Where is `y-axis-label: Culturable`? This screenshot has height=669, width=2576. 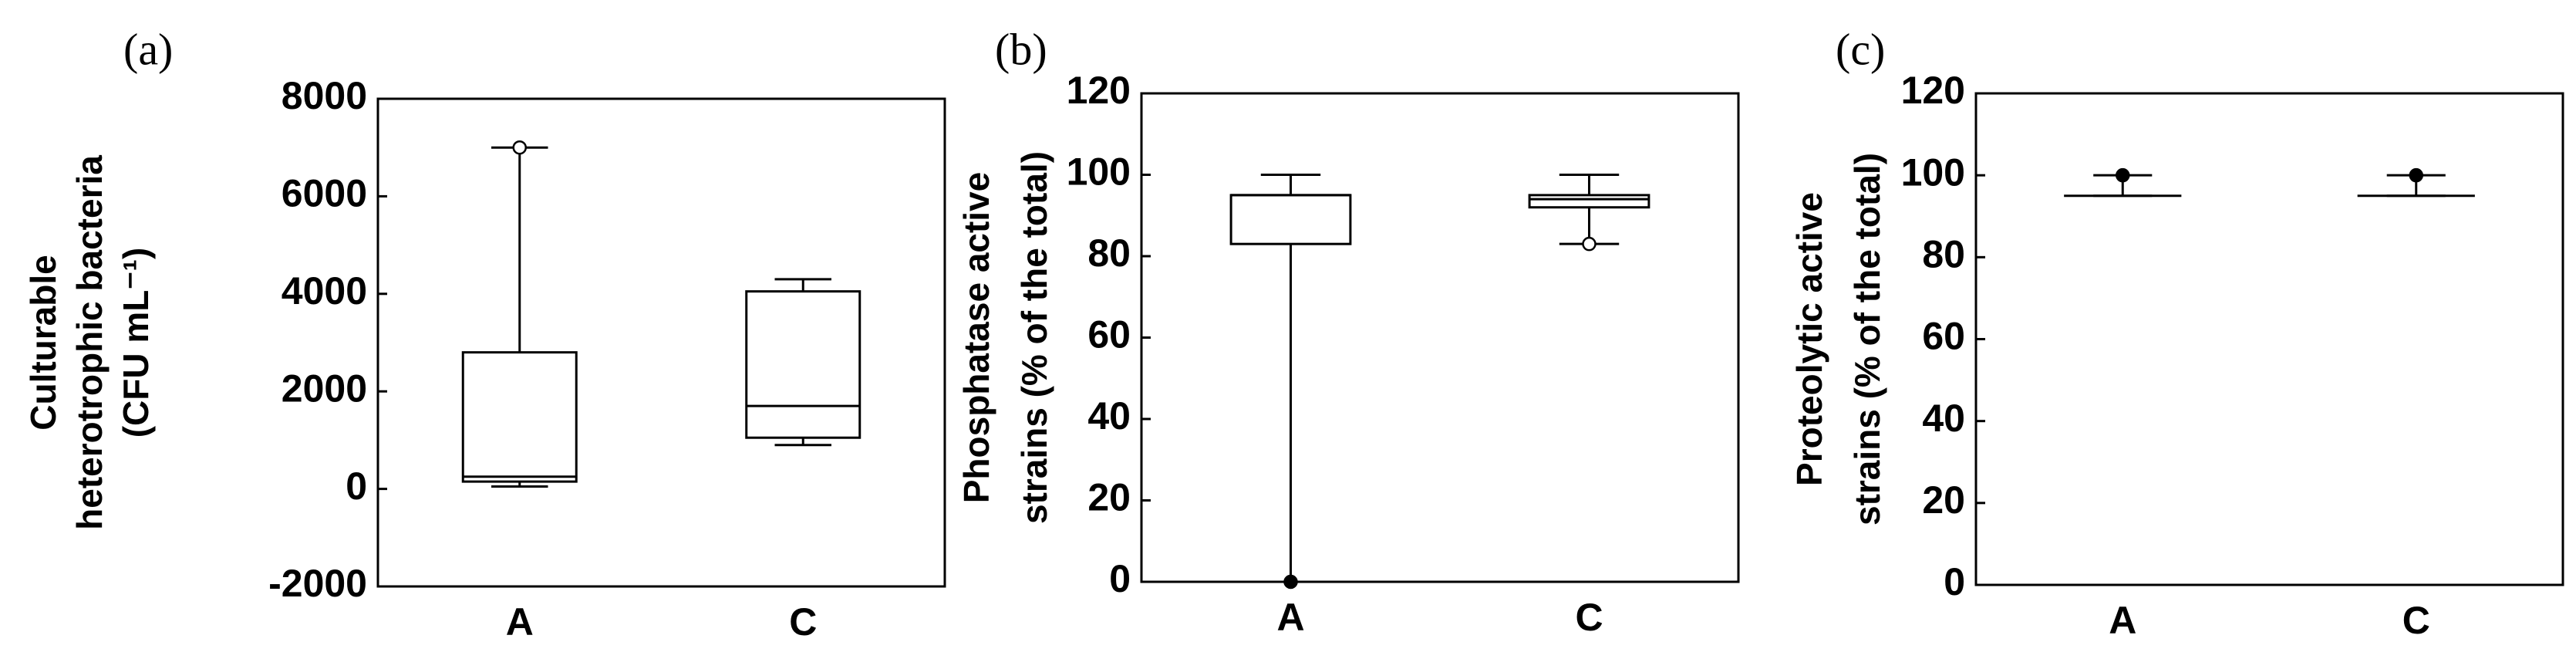
y-axis-label: Culturable is located at coordinates (43, 342).